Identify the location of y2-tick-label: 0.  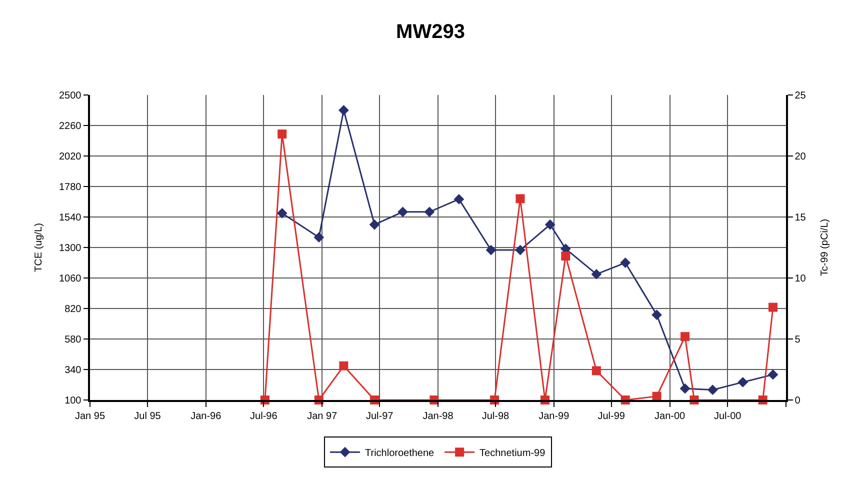
(797, 401).